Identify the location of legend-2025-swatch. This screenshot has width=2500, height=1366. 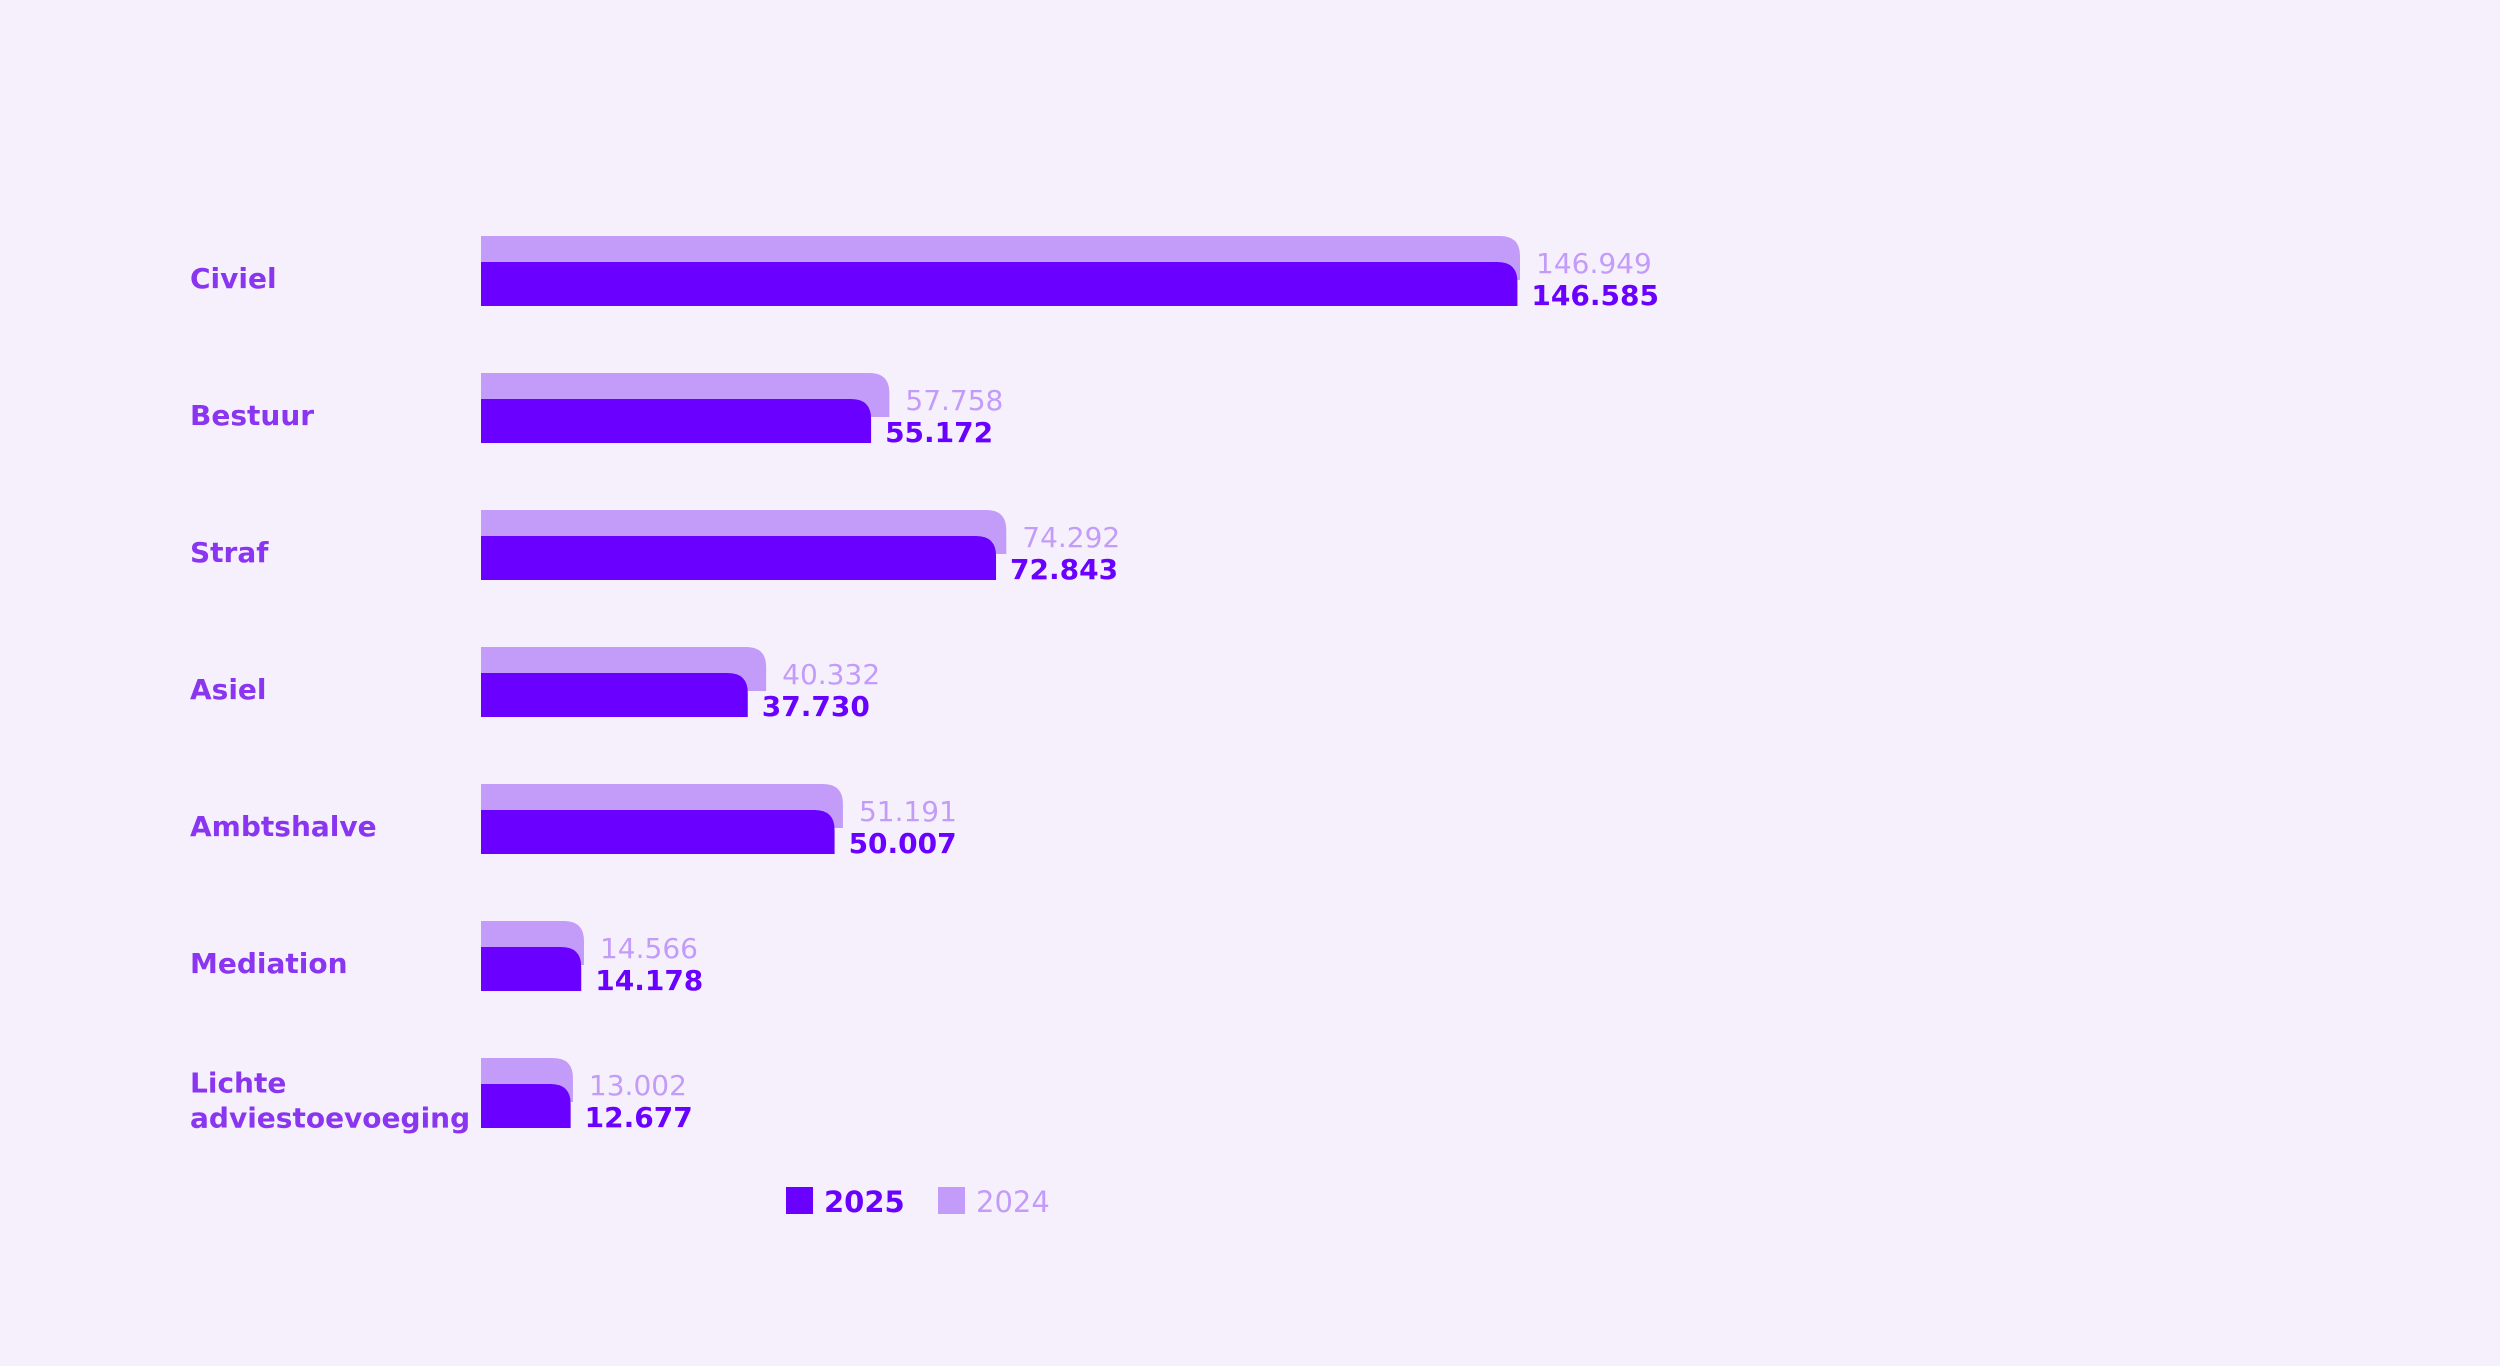
(799, 1200).